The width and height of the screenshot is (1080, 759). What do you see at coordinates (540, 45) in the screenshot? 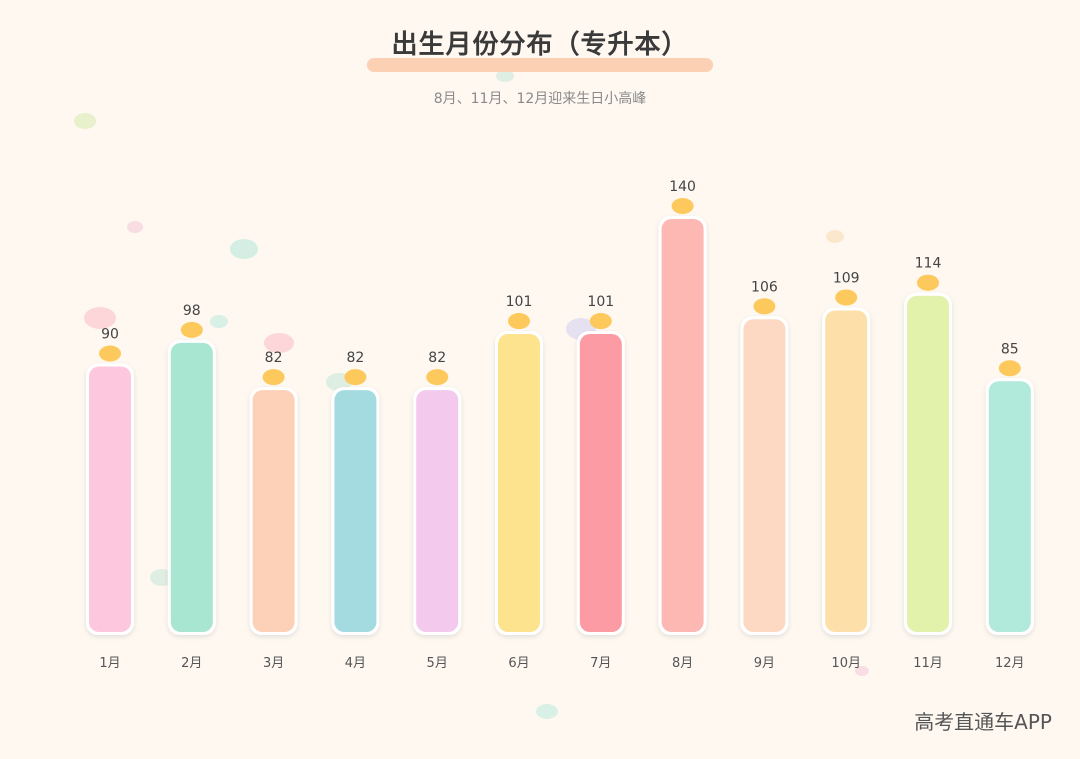
I see `chart-title: 出生月份分布（专升本）` at bounding box center [540, 45].